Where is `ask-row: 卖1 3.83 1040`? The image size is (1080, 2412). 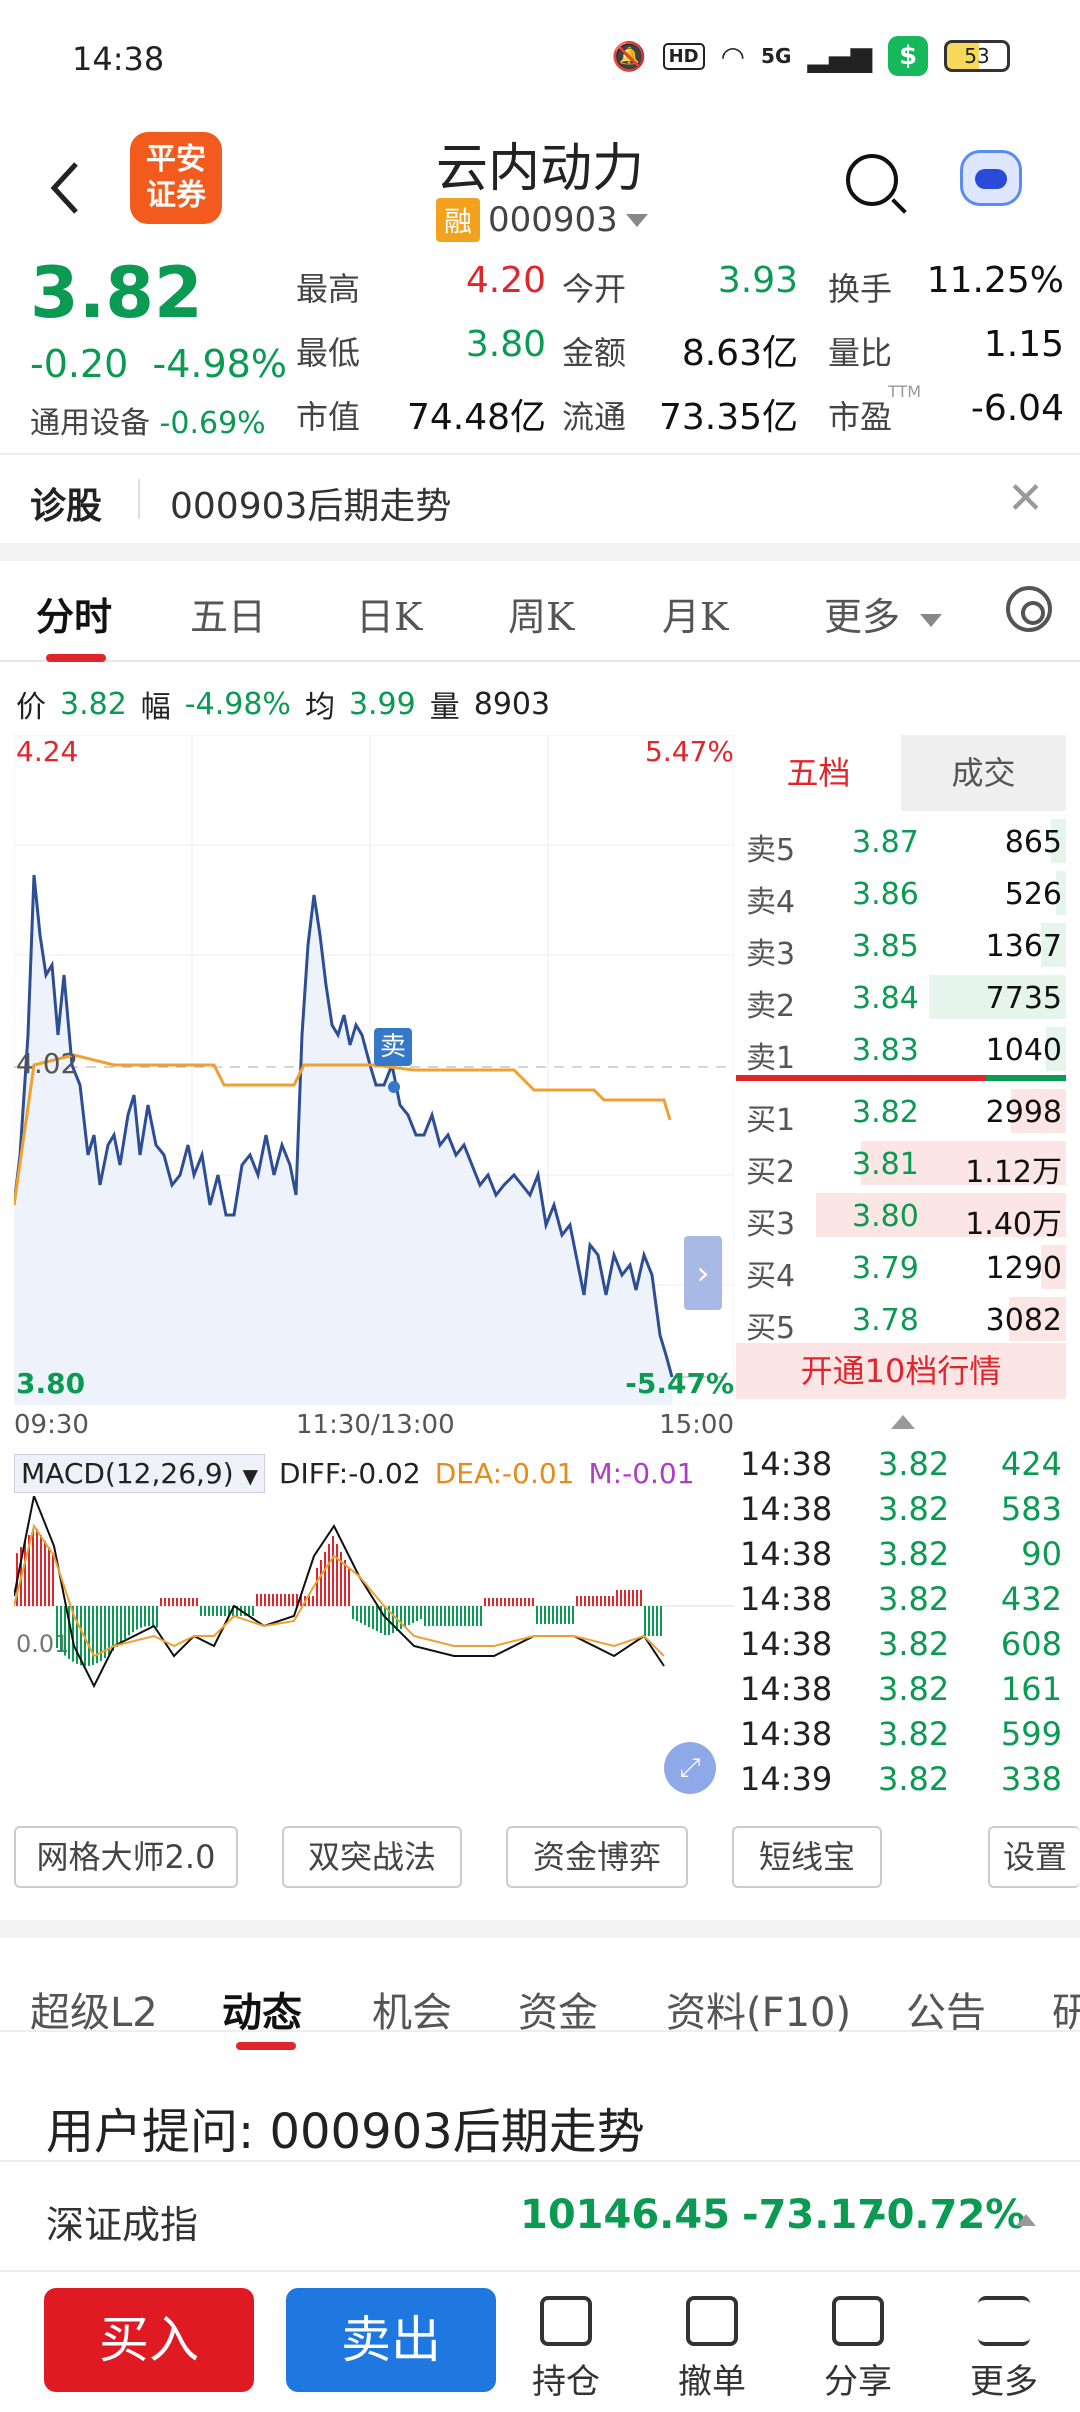 ask-row: 卖1 3.83 1040 is located at coordinates (901, 1049).